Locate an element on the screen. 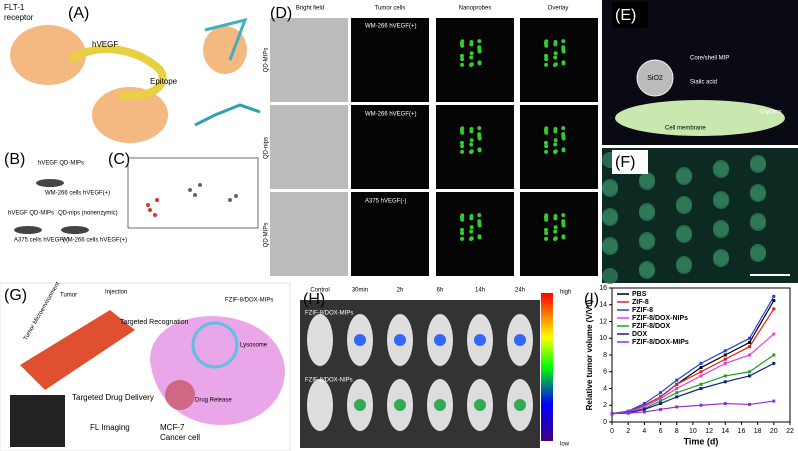 Image resolution: width=798 pixels, height=451 pixels. panel-label: (F) is located at coordinates (625, 162).